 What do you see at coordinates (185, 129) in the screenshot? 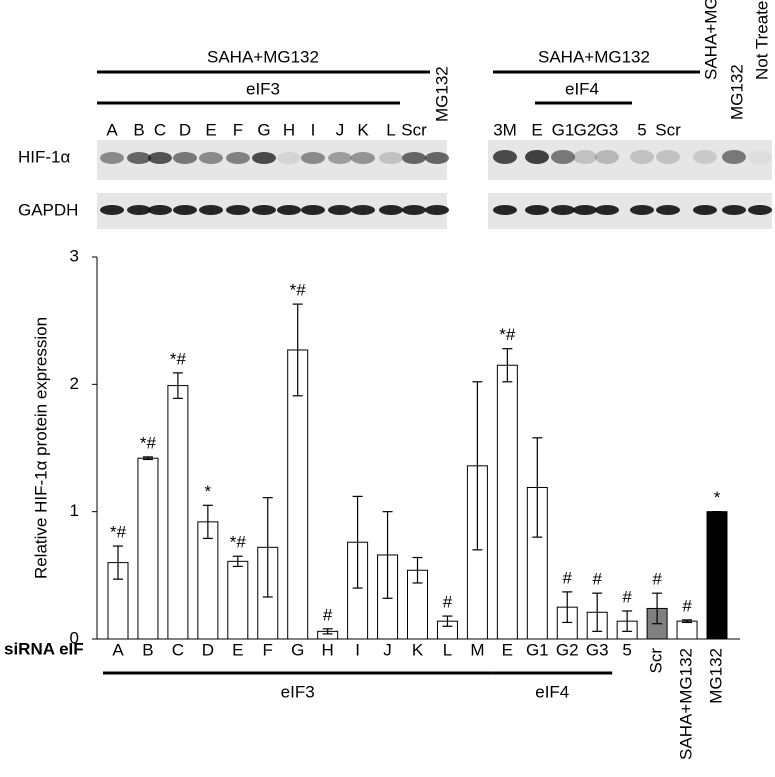
I see `lane-label: D` at bounding box center [185, 129].